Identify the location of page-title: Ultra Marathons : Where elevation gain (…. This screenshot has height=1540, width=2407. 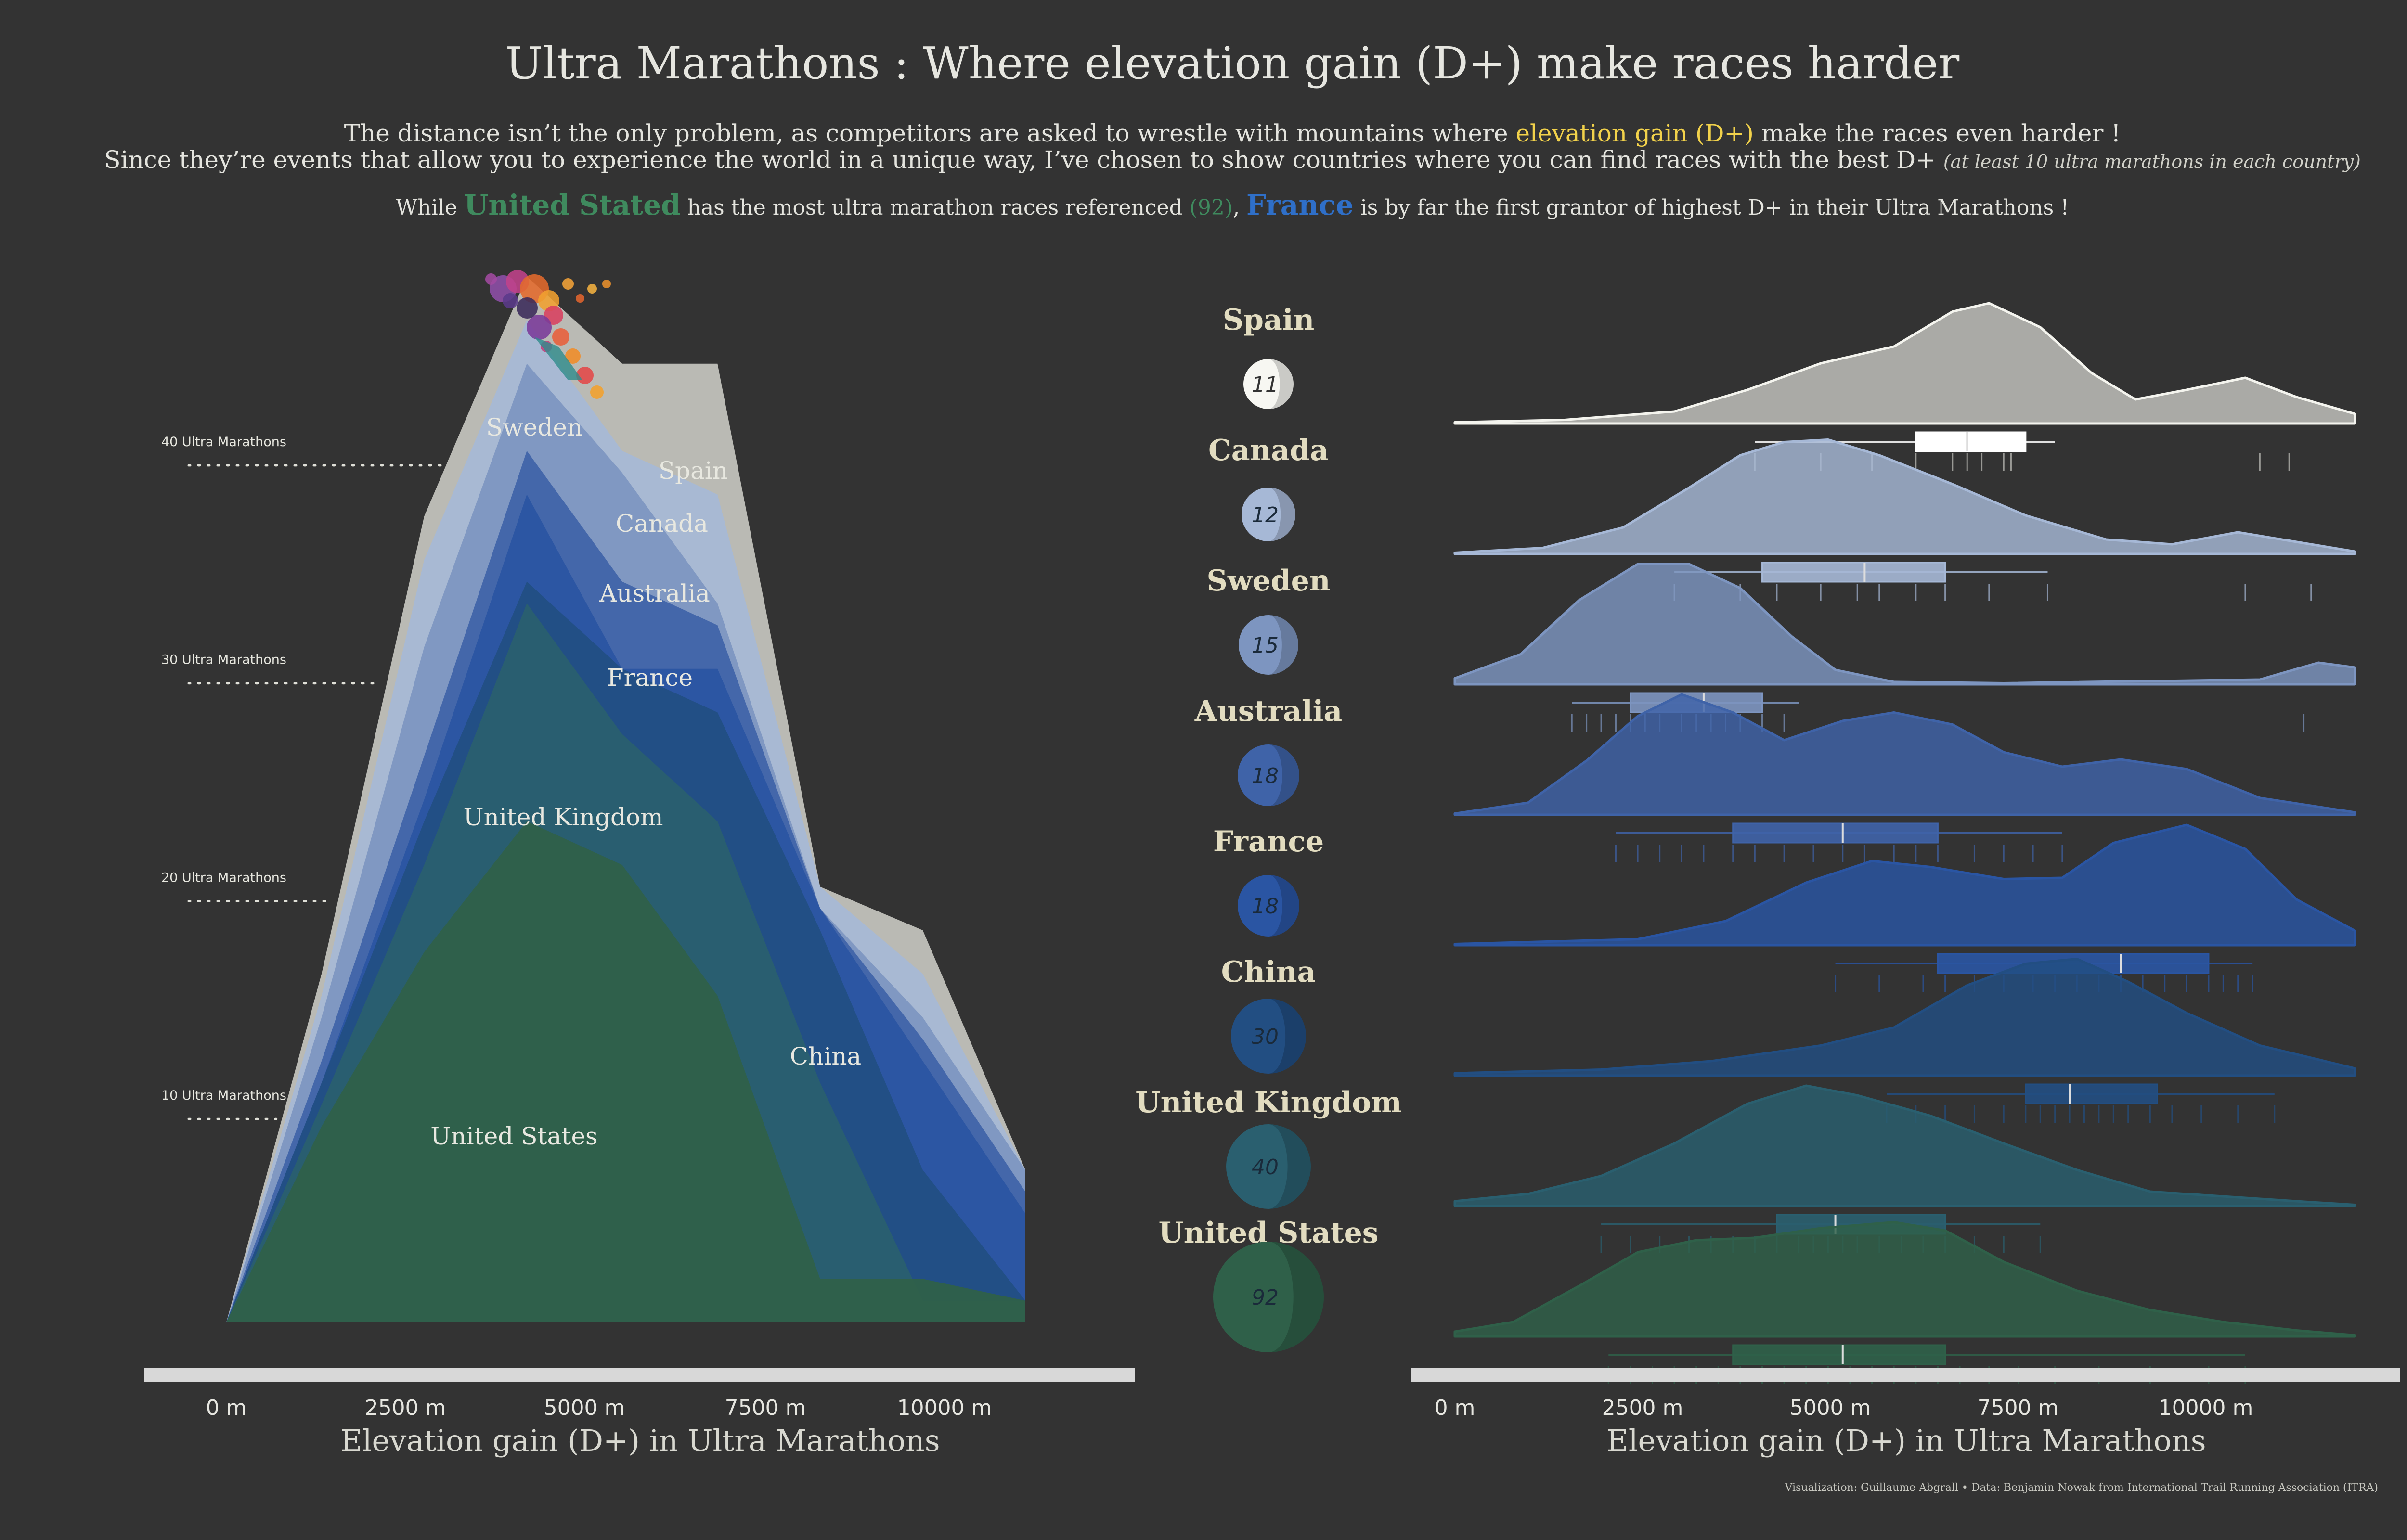
(1232, 63).